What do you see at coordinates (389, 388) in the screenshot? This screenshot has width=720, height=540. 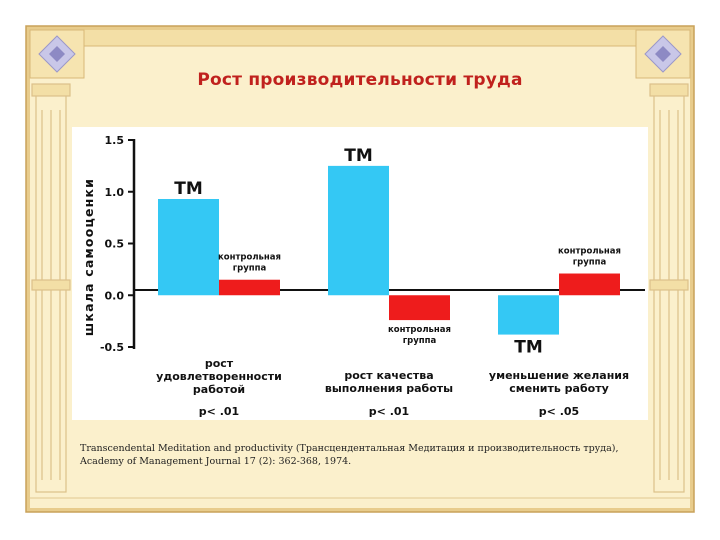 I see `category-label: выполнения работы` at bounding box center [389, 388].